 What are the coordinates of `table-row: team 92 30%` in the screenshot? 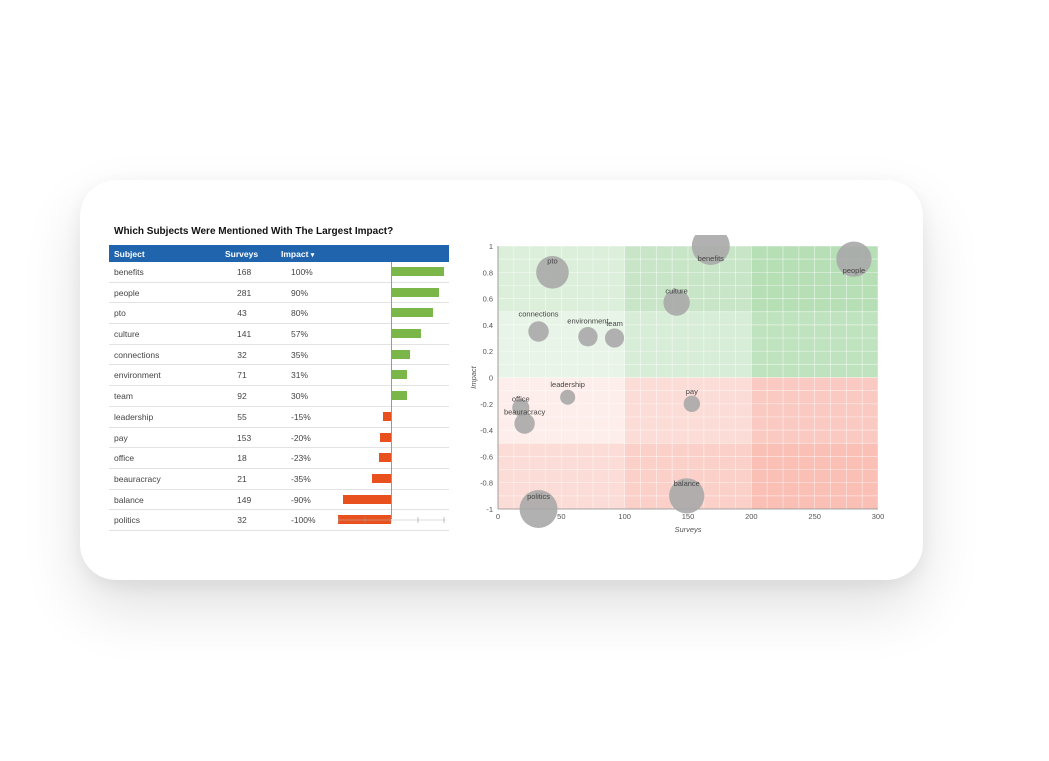 It's located at (279, 396).